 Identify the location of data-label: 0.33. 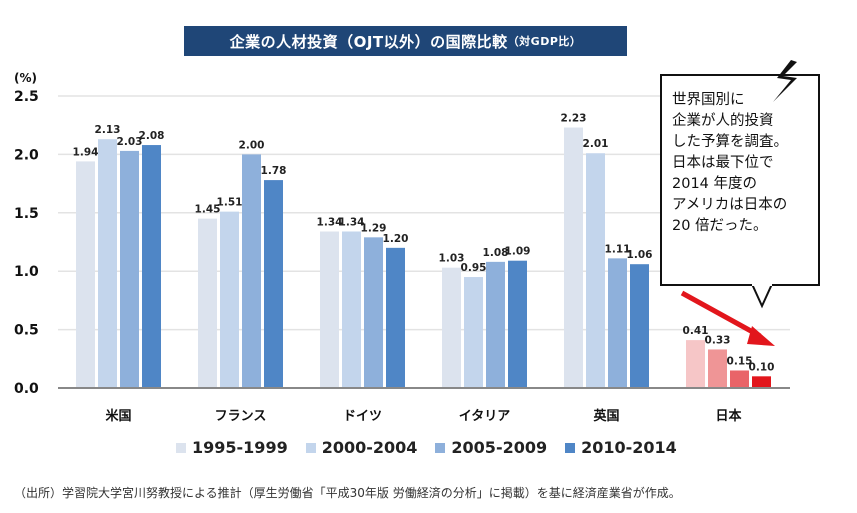
(718, 340).